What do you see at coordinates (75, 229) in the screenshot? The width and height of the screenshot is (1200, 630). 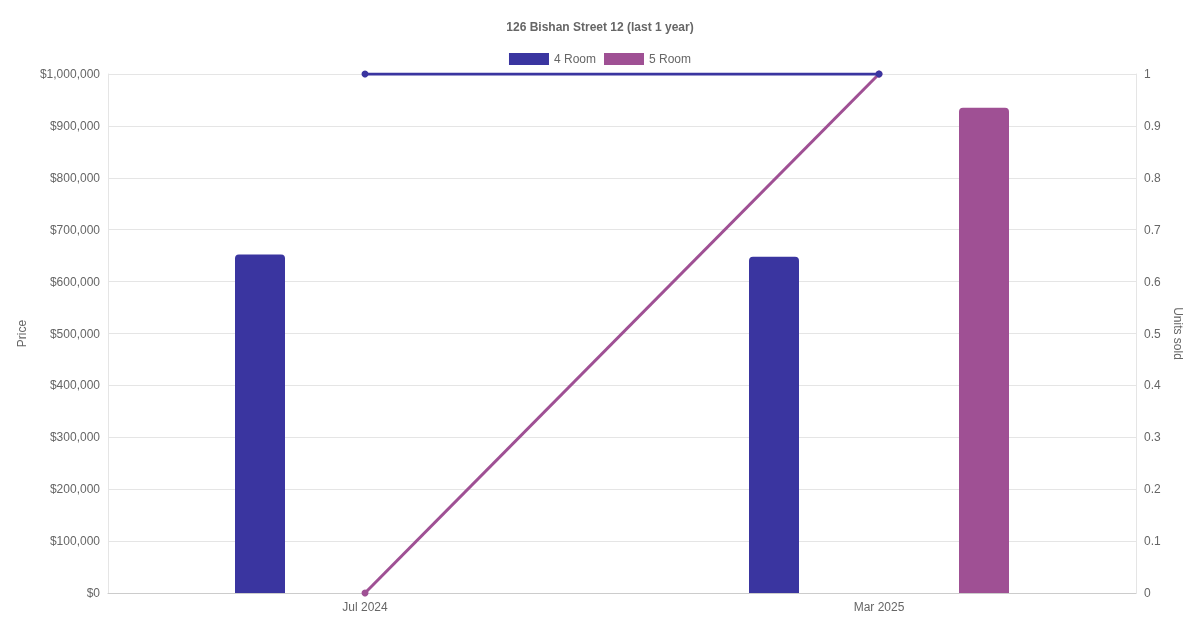 I see `y-tick-label: $700,000` at bounding box center [75, 229].